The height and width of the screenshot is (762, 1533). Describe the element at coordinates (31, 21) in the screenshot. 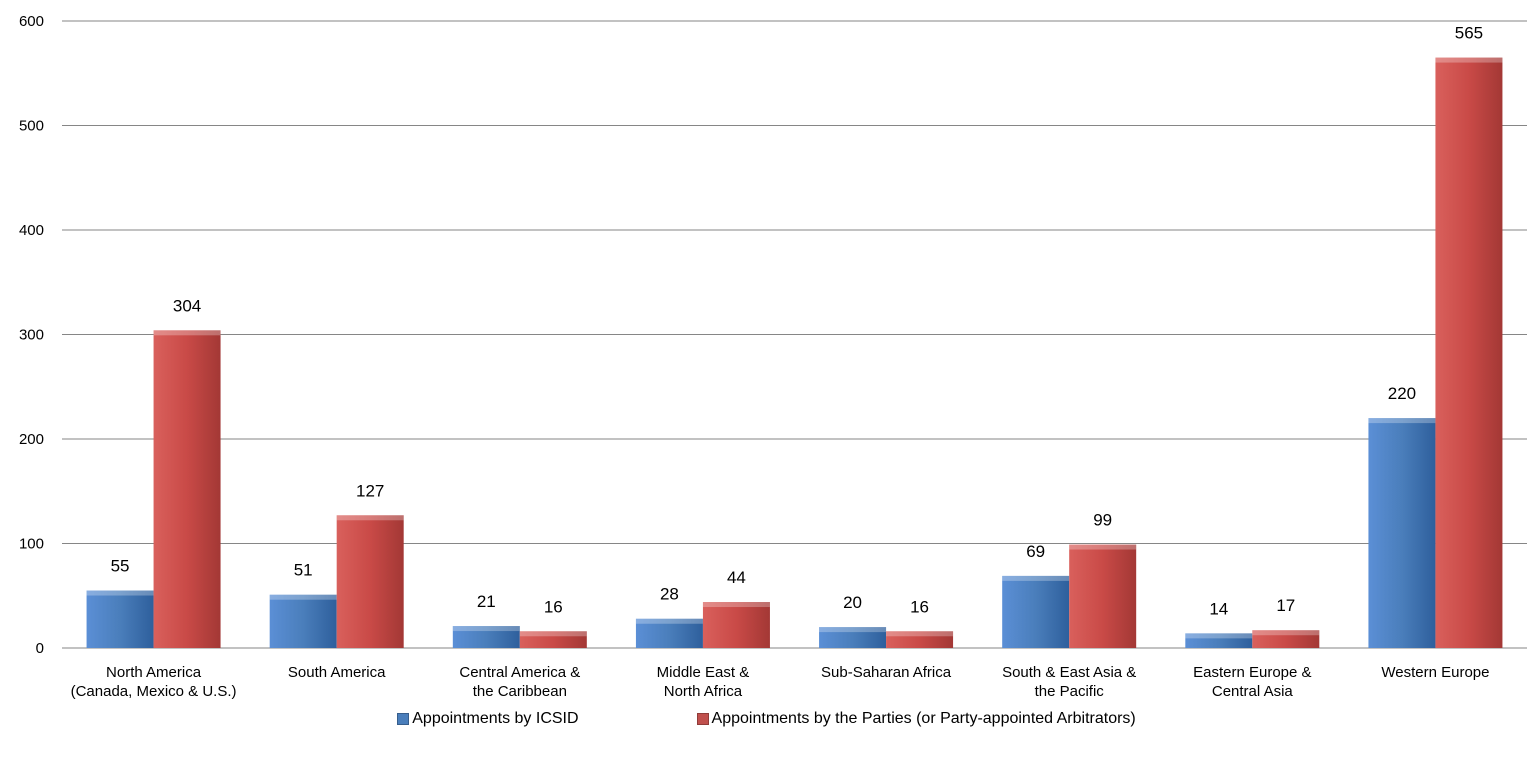

I see `y-tick-label: 600` at that location.